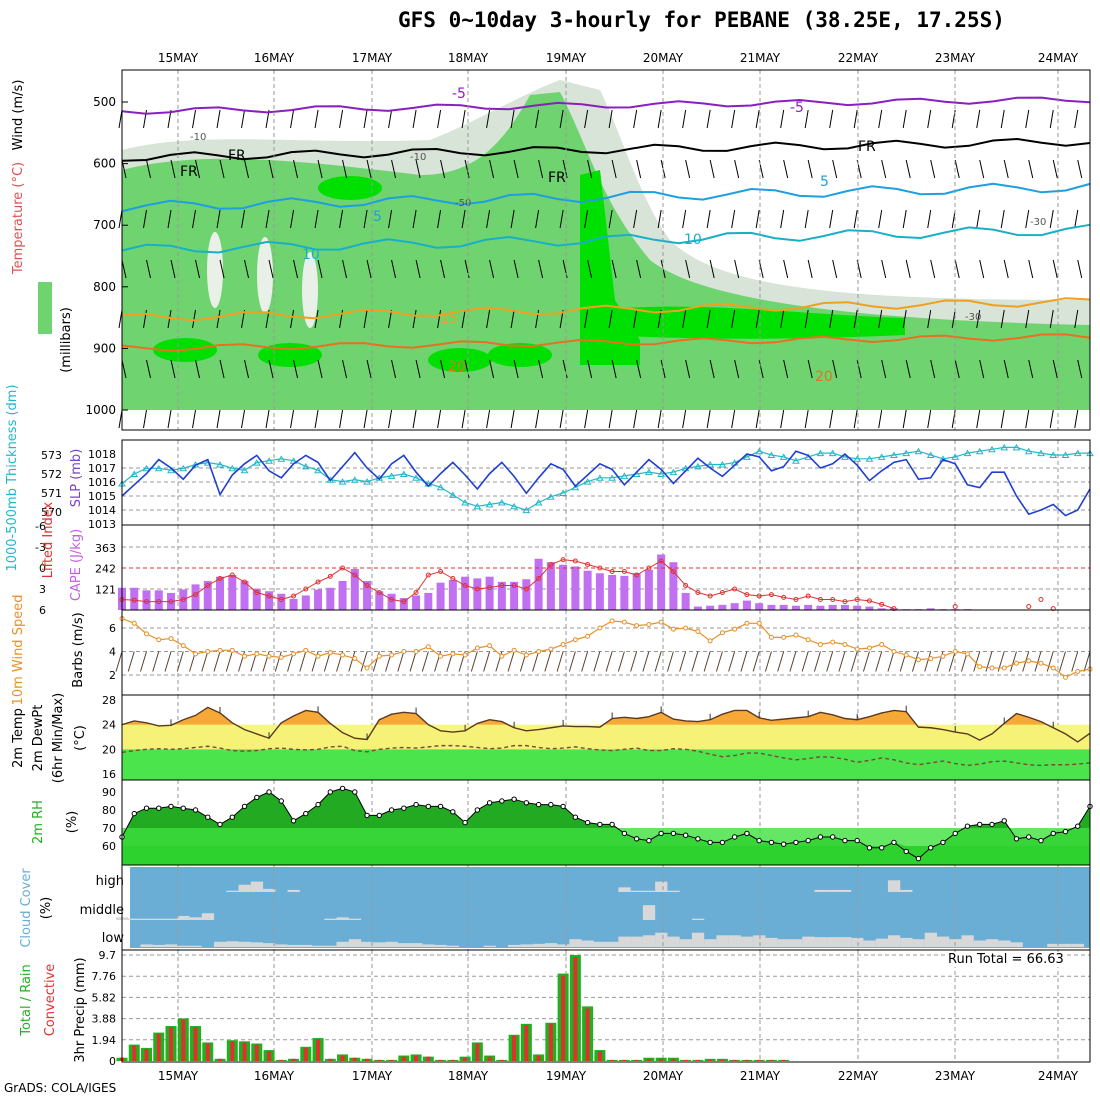  I want to click on date-label-bottom: 18MAY, so click(468, 1076).